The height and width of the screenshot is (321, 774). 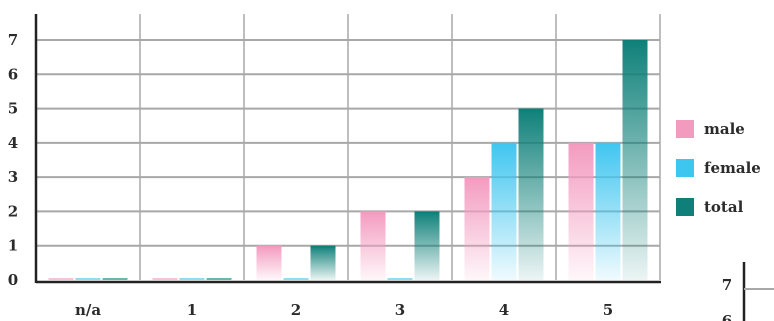 I want to click on y-tick-label-3: 3, so click(x=13, y=177).